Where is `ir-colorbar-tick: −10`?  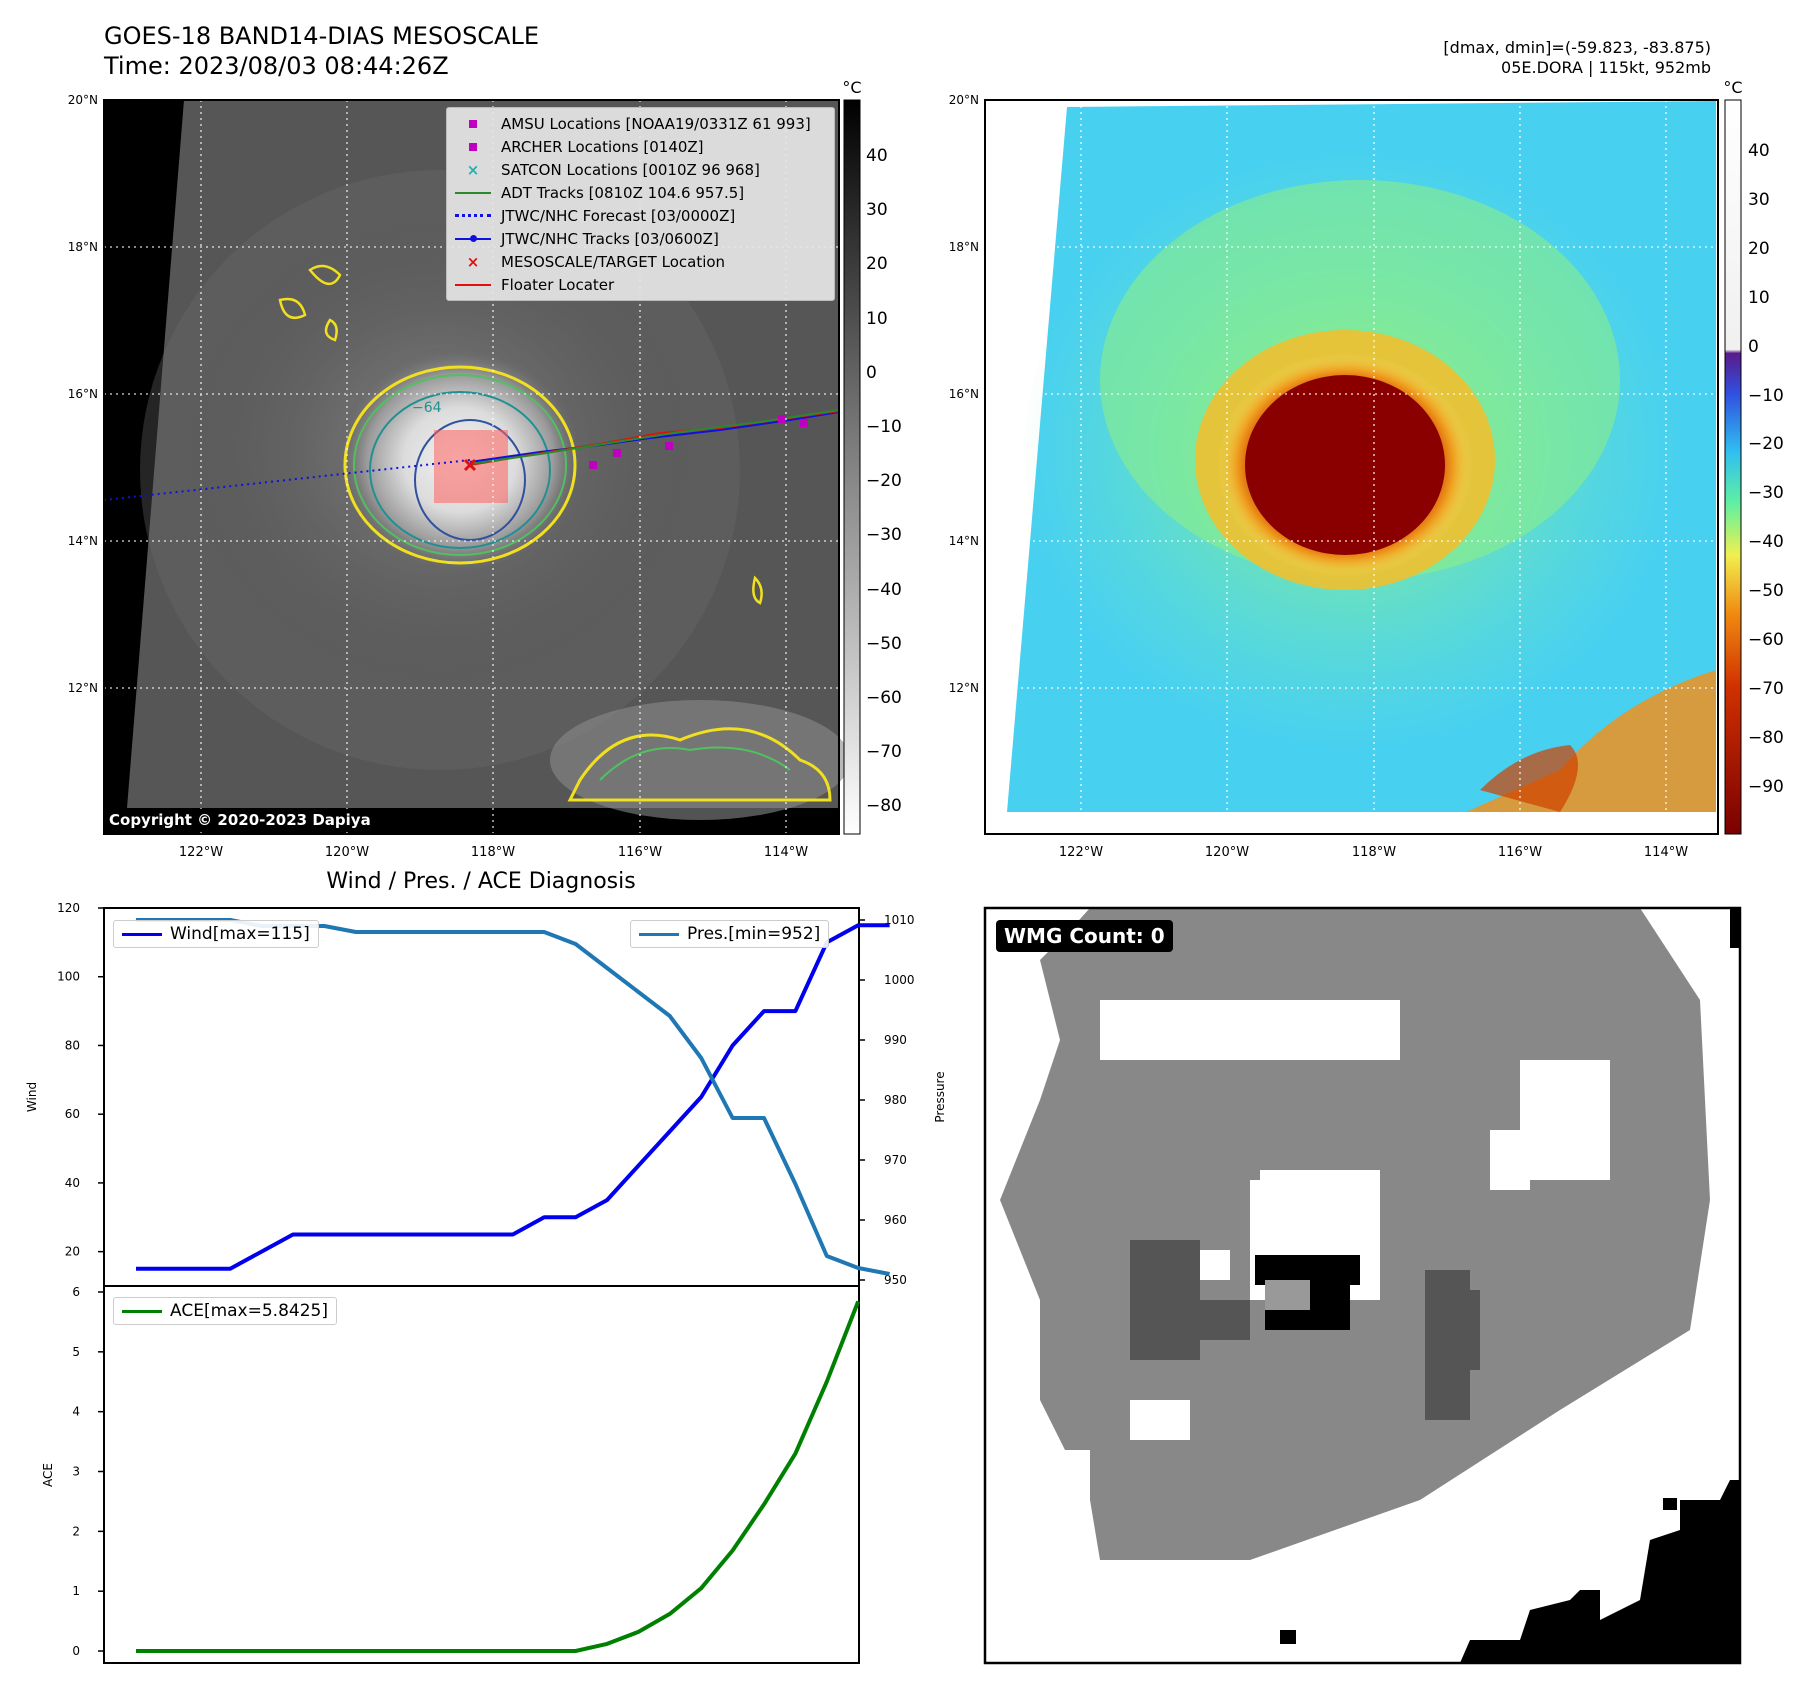
ir-colorbar-tick: −10 is located at coordinates (884, 427).